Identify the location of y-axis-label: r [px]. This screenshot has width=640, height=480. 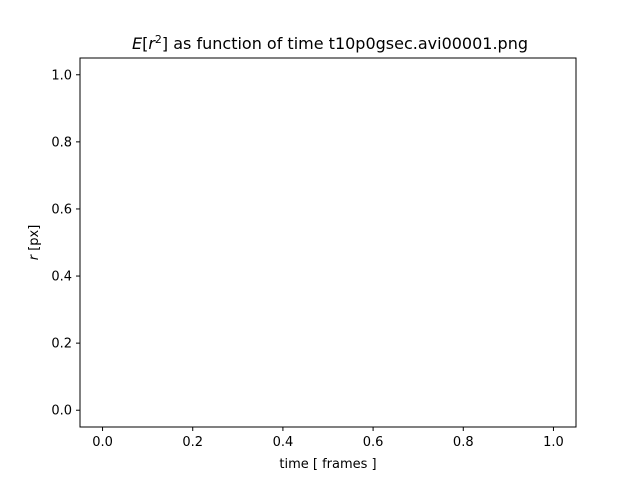
(34, 243).